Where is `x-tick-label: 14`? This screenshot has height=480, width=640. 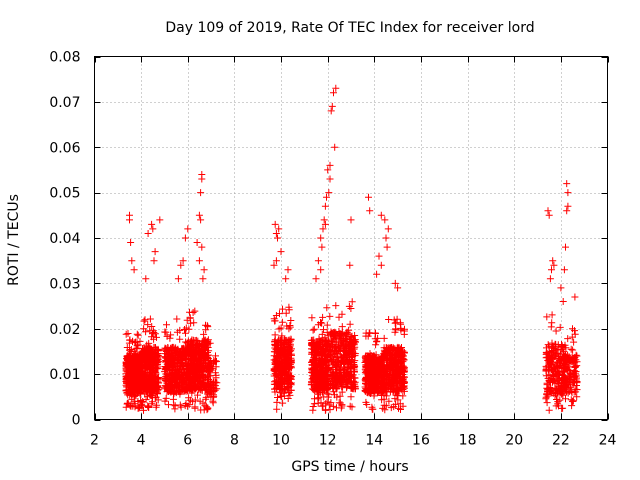
x-tick-label: 14 is located at coordinates (374, 441).